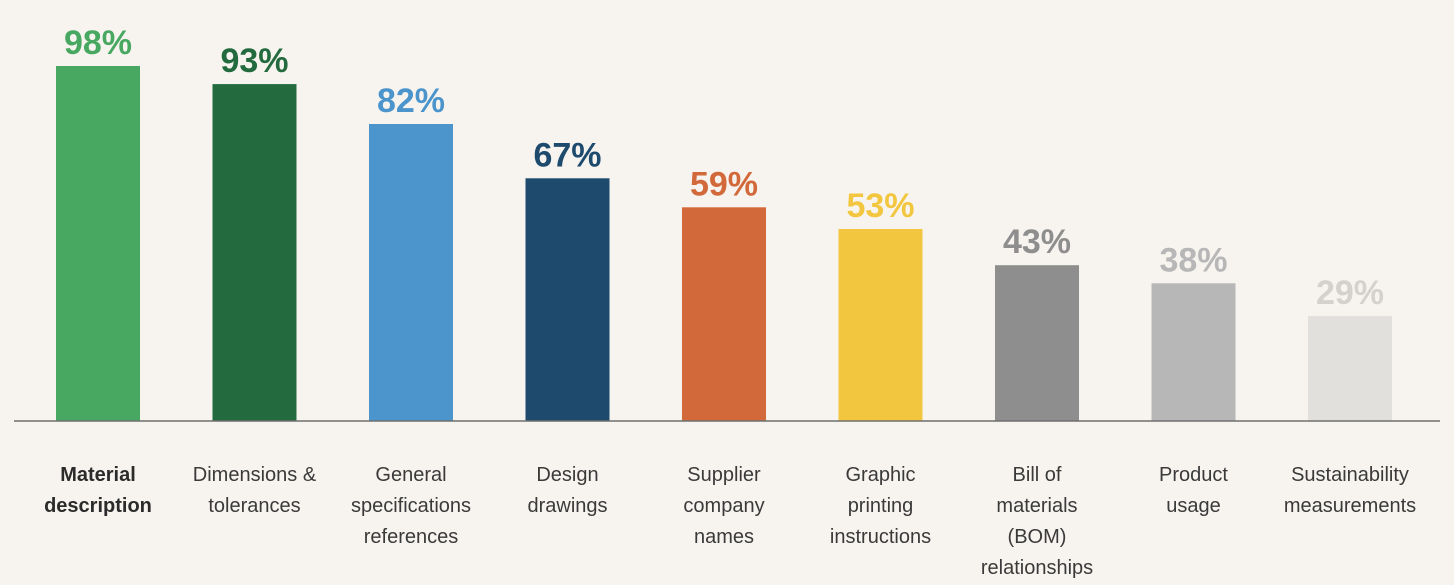  I want to click on category-label-line: Supplier, so click(724, 475).